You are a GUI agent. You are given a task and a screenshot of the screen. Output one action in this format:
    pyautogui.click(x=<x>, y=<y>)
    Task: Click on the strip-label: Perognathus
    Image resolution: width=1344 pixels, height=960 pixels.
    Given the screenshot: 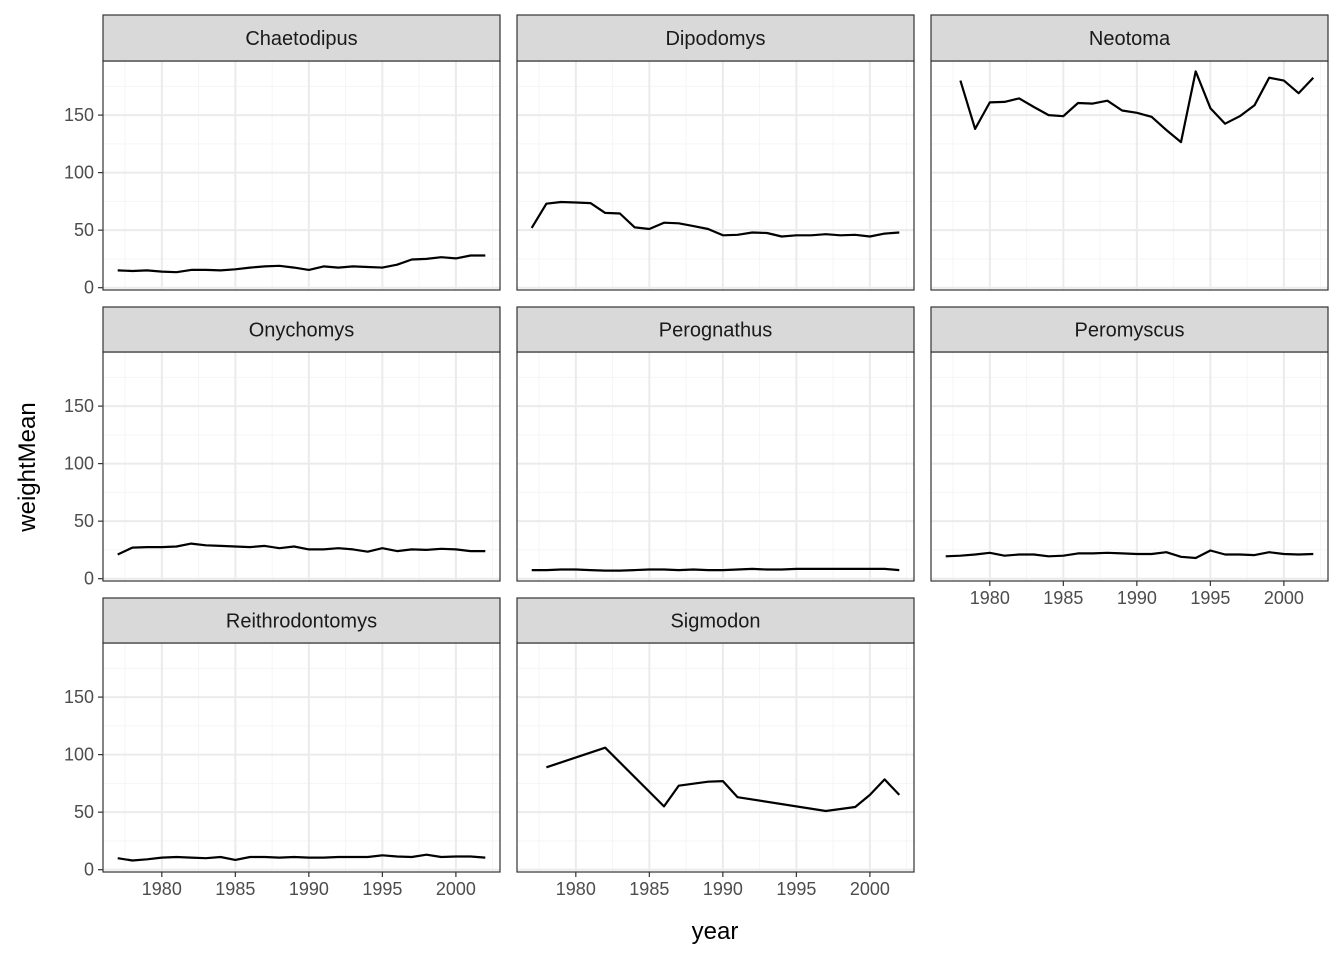 What is the action you would take?
    pyautogui.click(x=715, y=331)
    